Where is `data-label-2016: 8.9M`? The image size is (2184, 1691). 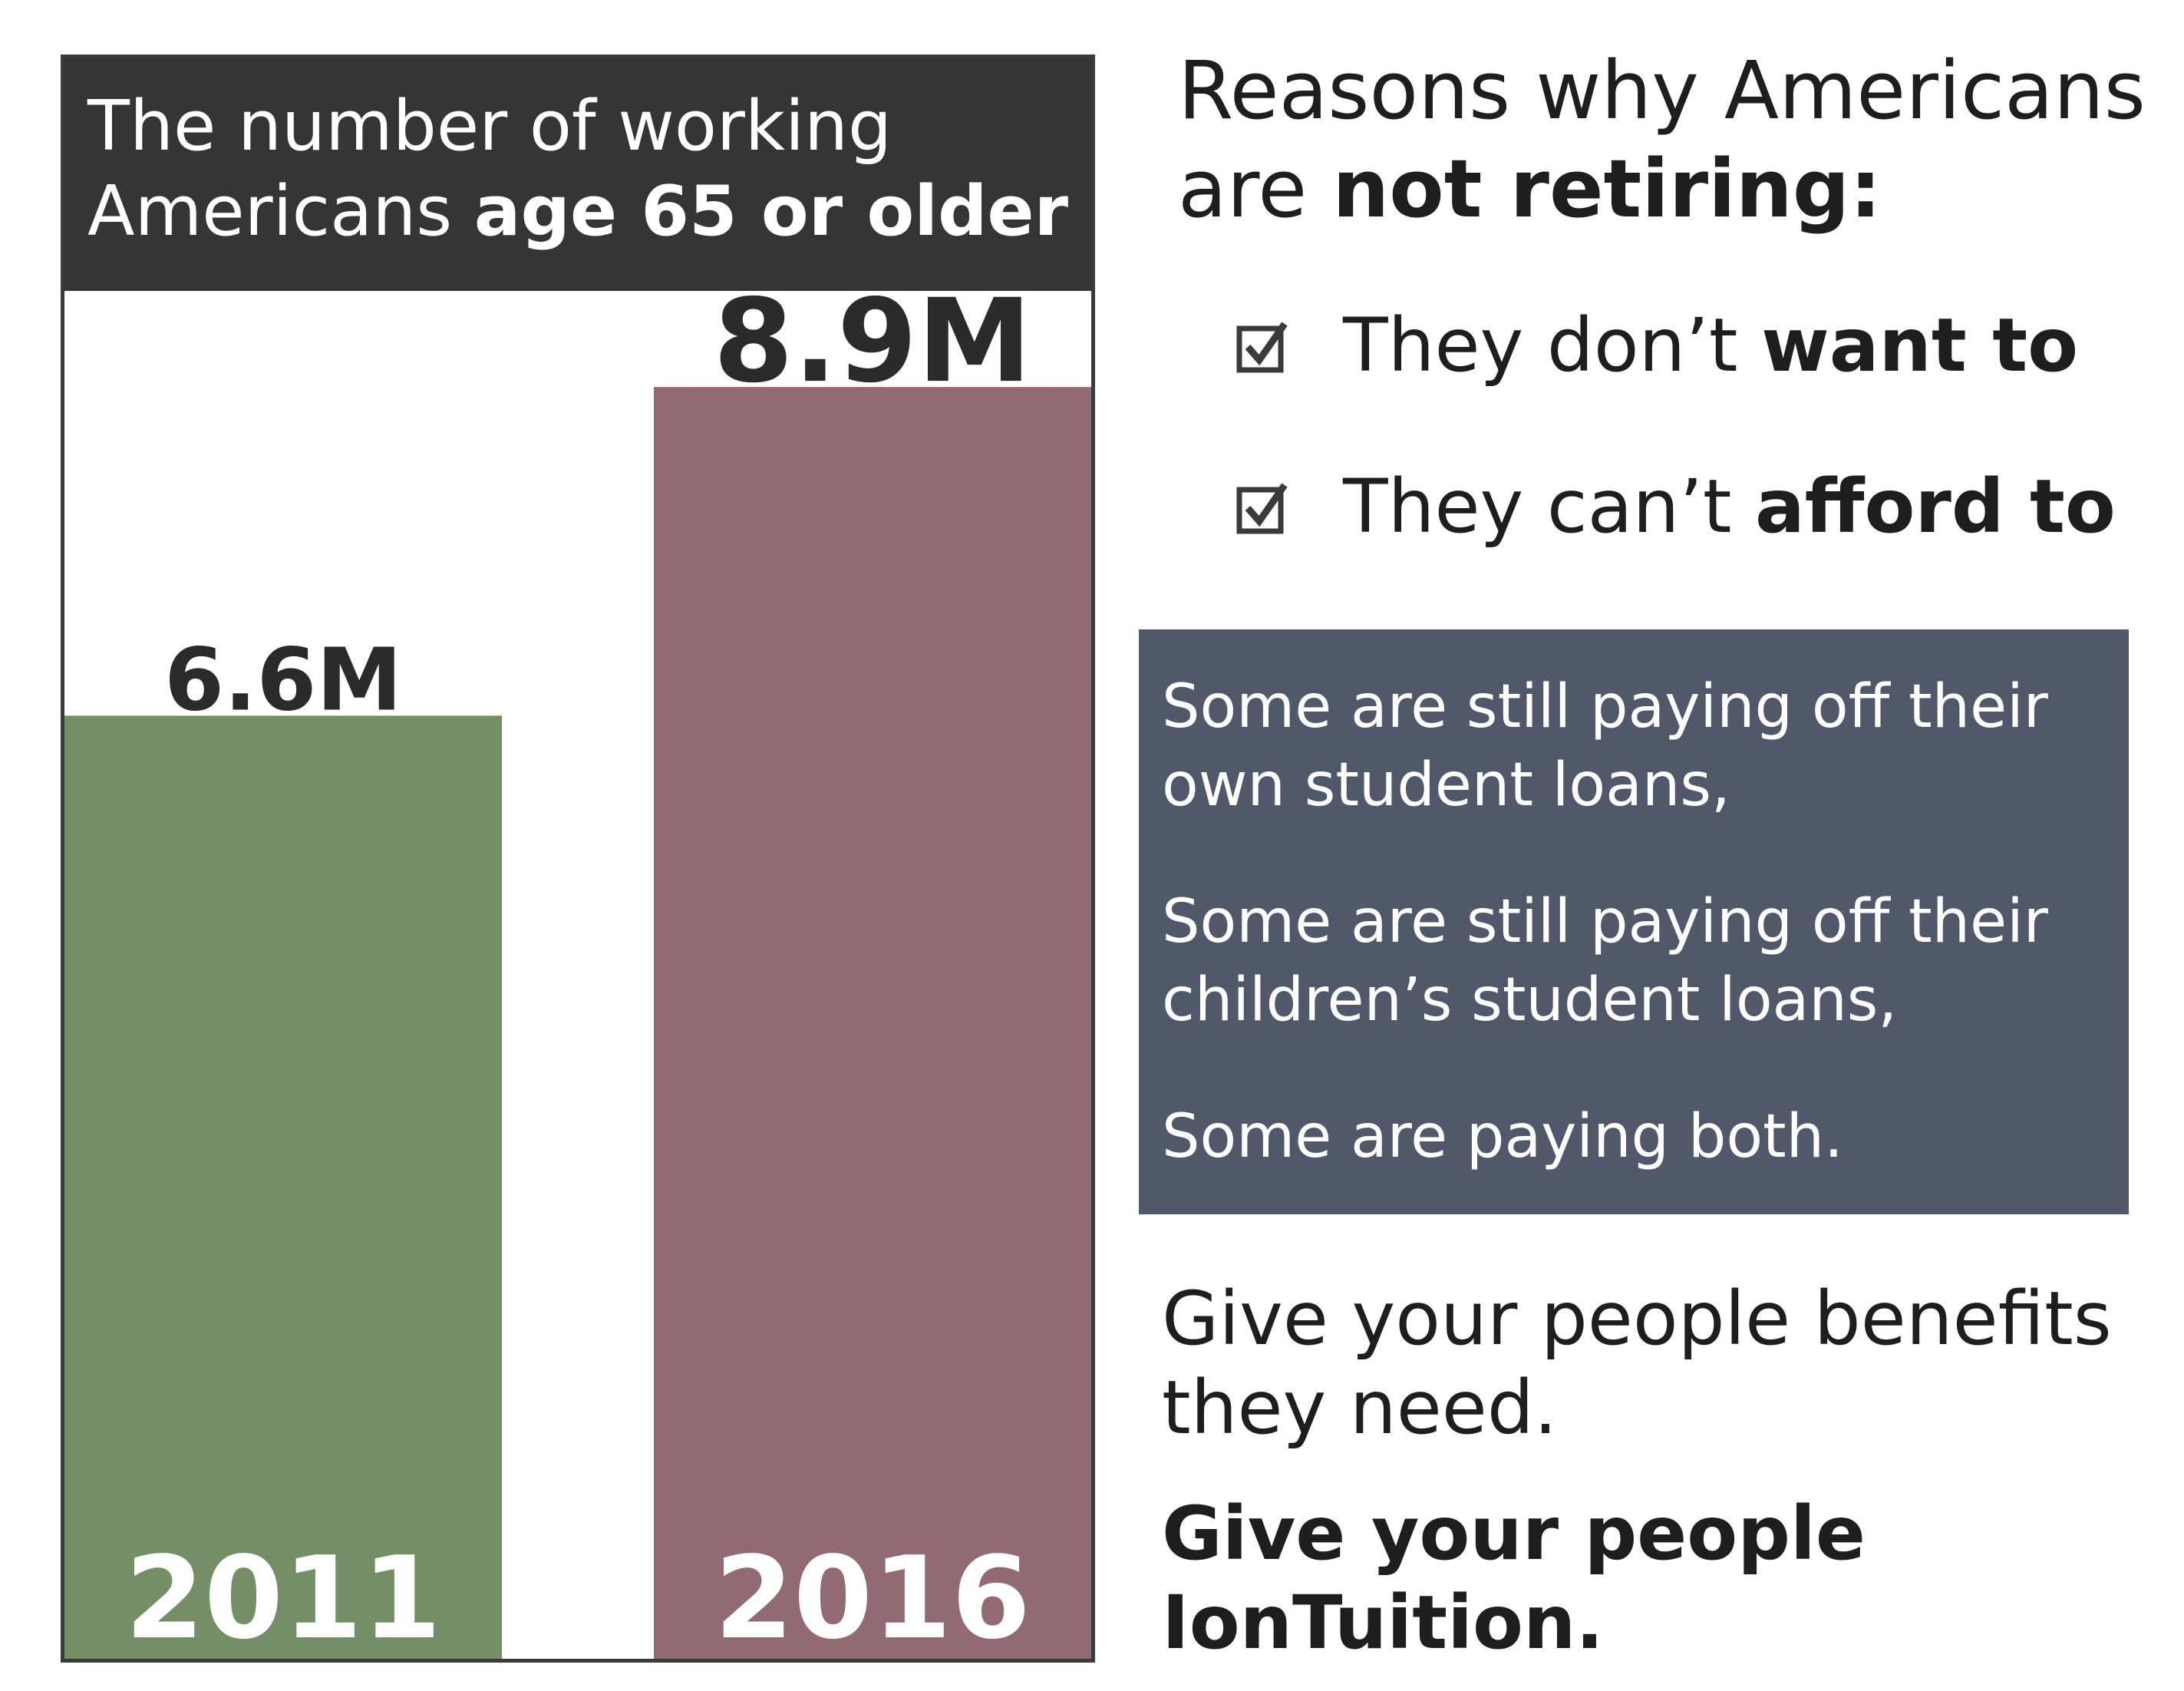 data-label-2016: 8.9M is located at coordinates (873, 341).